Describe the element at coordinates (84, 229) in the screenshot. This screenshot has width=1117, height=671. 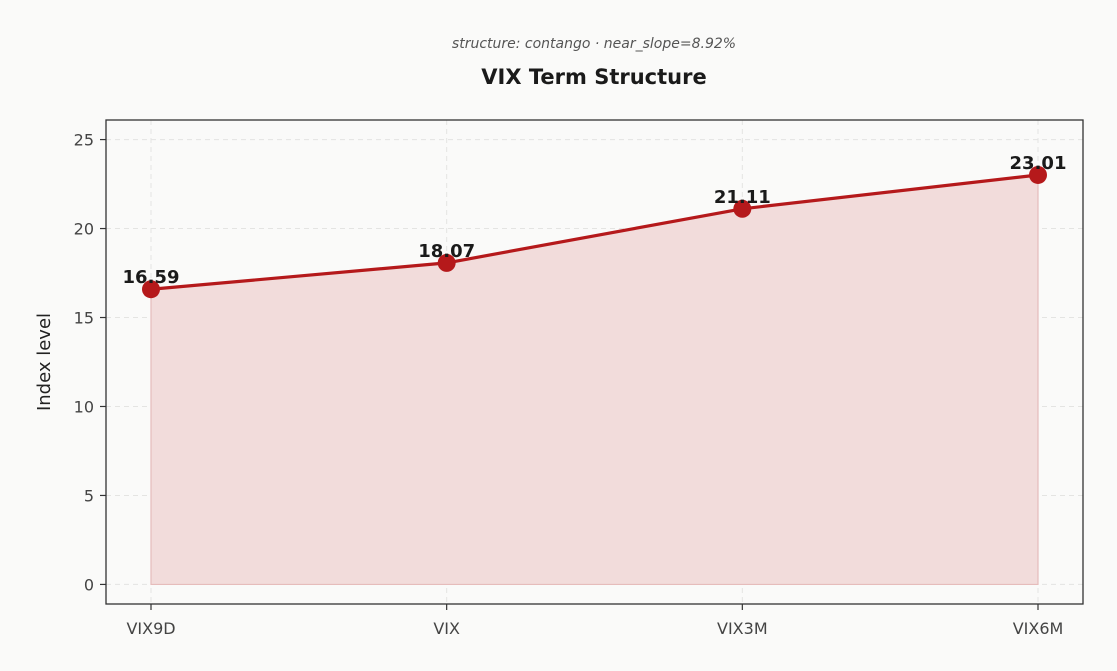
I see `y-tick-label: 20` at that location.